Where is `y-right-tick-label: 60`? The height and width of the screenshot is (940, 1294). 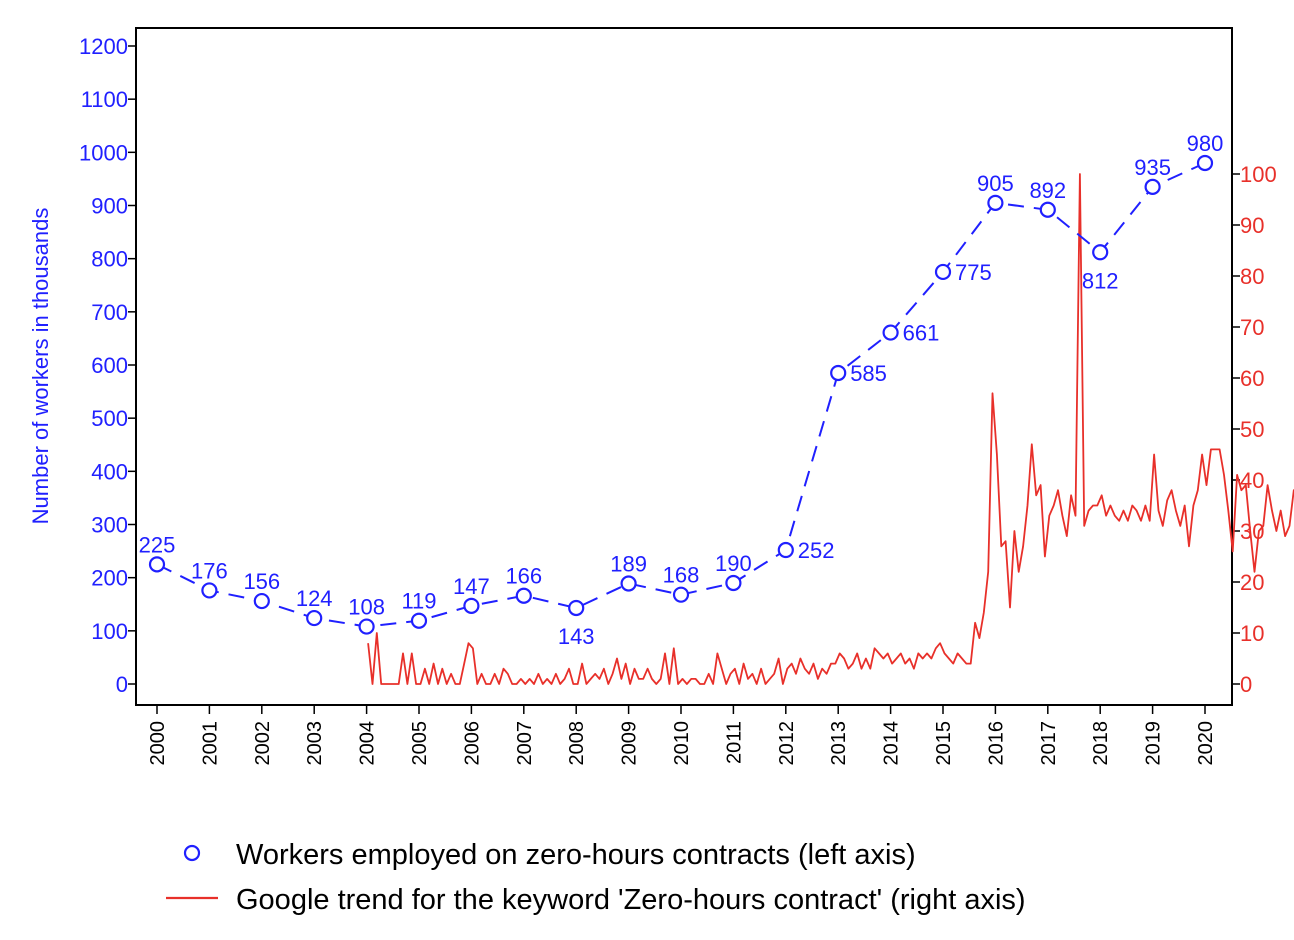
y-right-tick-label: 60 is located at coordinates (1252, 378).